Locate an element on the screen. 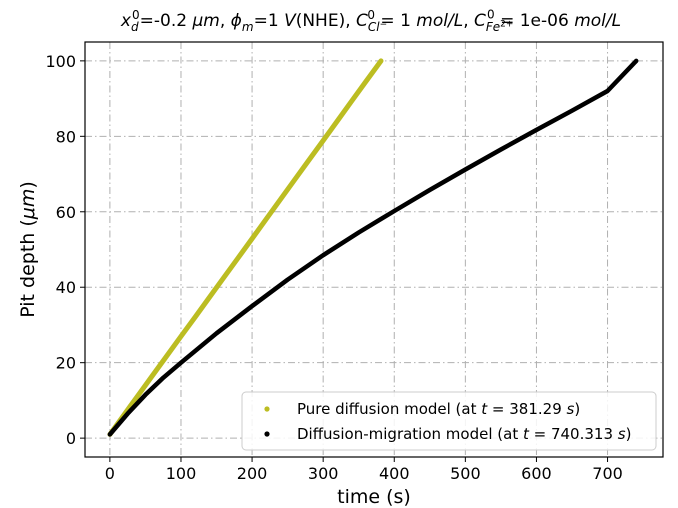  x-tick-label: 0 is located at coordinates (110, 473).